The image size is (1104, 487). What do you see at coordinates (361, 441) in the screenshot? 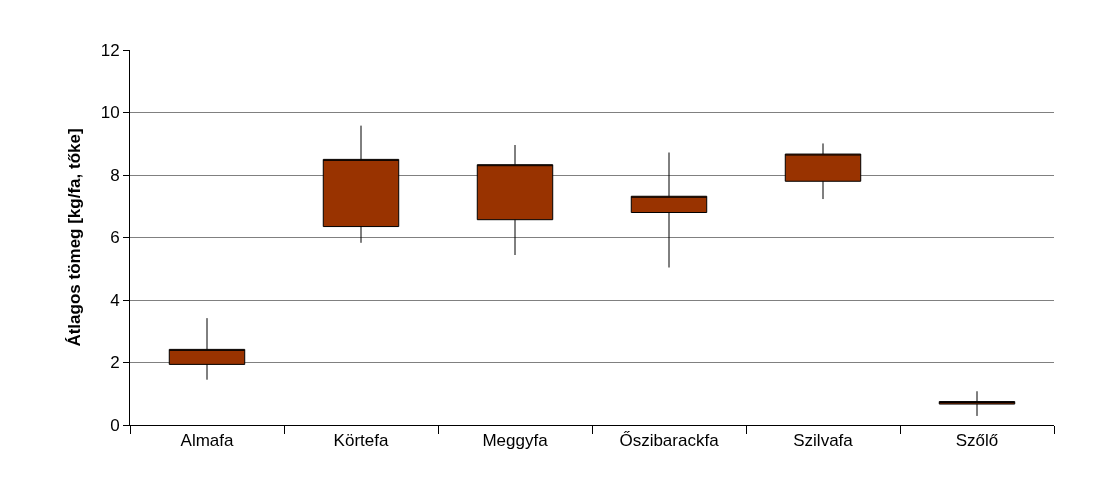
I see `x-tick-label: Körtefa` at bounding box center [361, 441].